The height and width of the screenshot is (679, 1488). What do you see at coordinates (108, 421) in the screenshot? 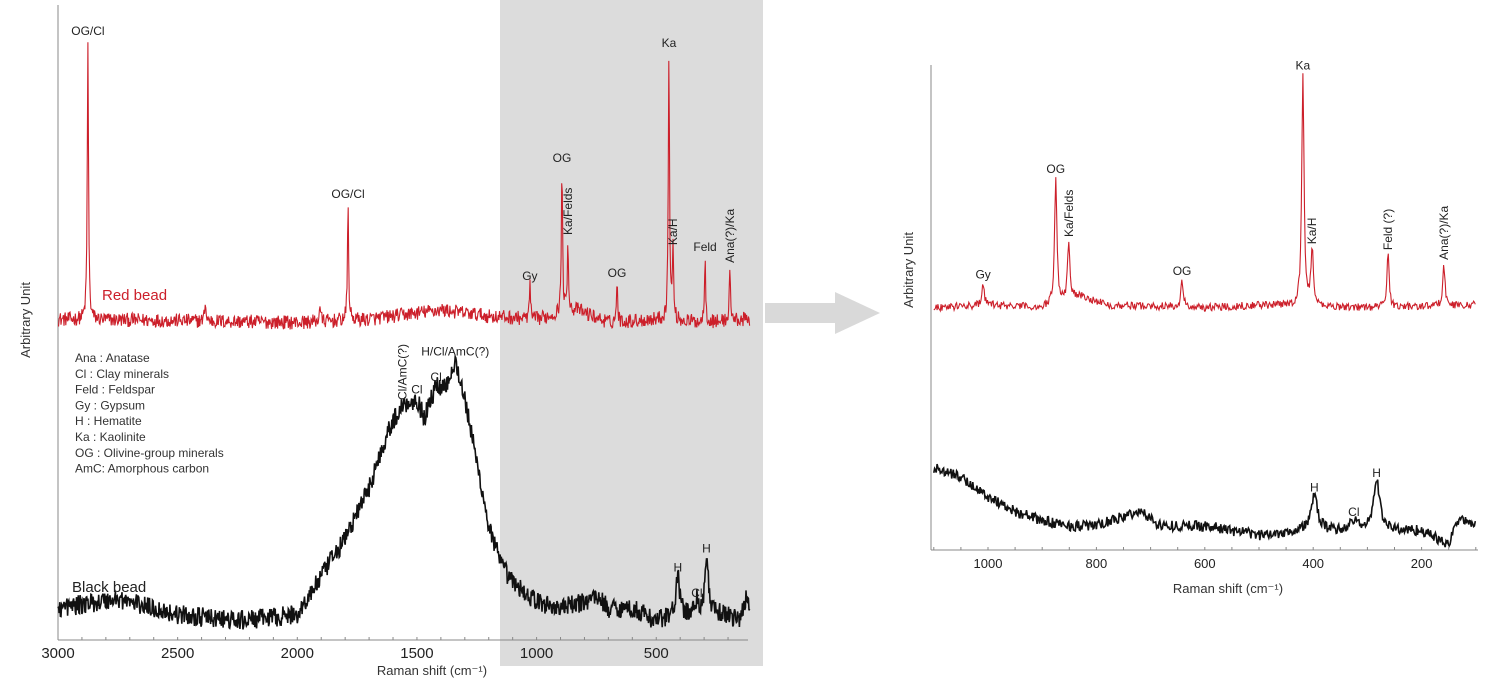
I see `legend-entry: H : Hematite` at bounding box center [108, 421].